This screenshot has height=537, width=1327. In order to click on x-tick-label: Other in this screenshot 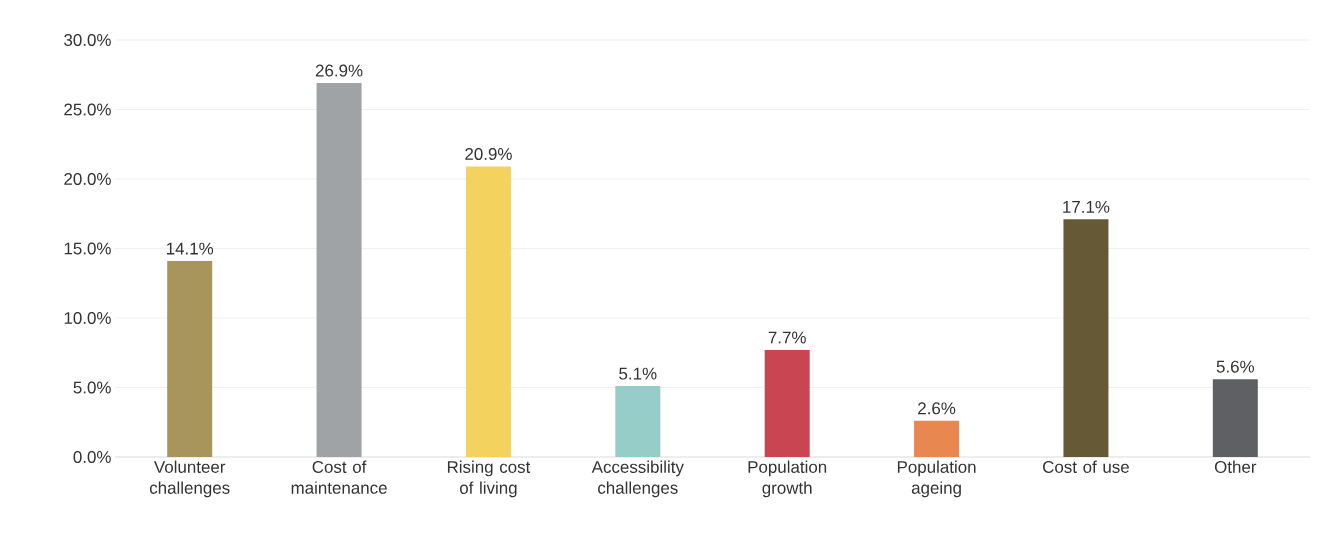, I will do `click(1235, 466)`.